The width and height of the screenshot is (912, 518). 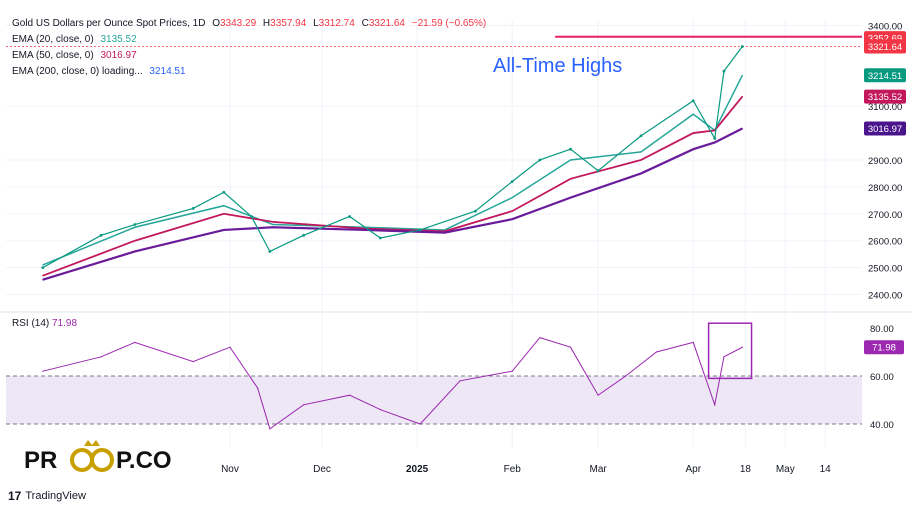 I want to click on rsi-label: RSI (14), so click(x=31, y=323).